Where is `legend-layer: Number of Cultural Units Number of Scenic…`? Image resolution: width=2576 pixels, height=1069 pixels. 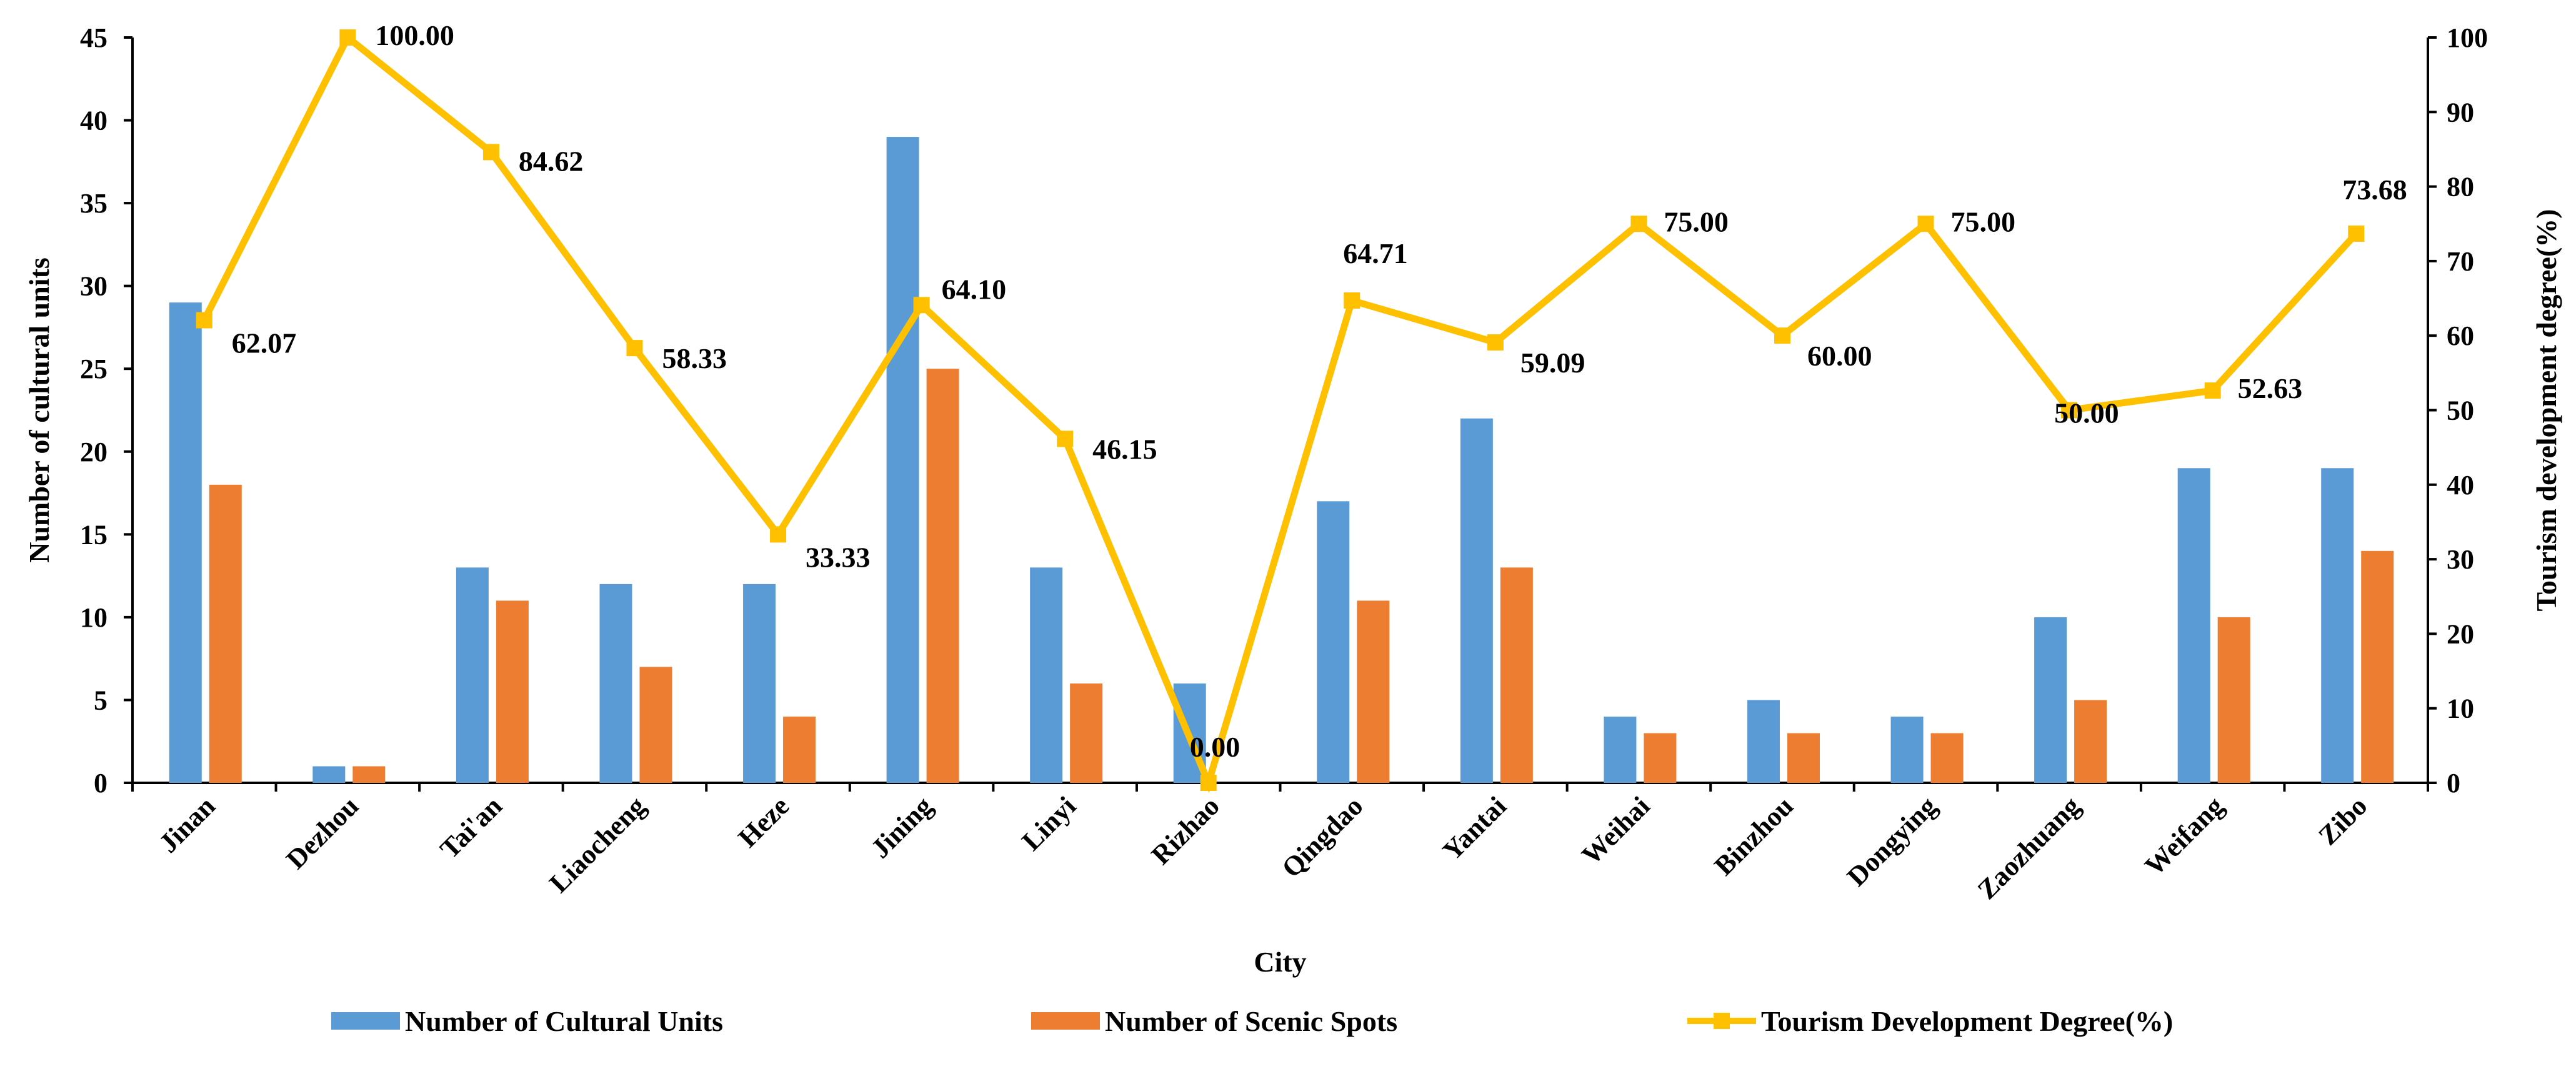
legend-layer: Number of Cultural Units Number of Scenic… is located at coordinates (1252, 1021).